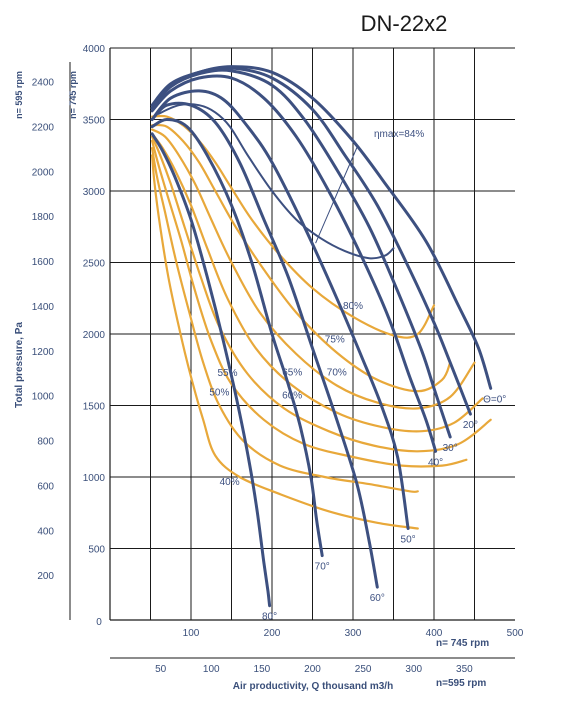  Describe the element at coordinates (313, 686) in the screenshot. I see `x-axis-title: Air productivity, Q thousand m3/h` at that location.